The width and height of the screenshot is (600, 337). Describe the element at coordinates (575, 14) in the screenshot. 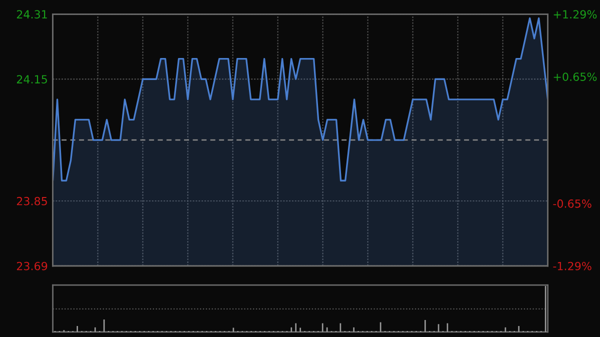

I see `y2-tick-label: +1.29%` at that location.